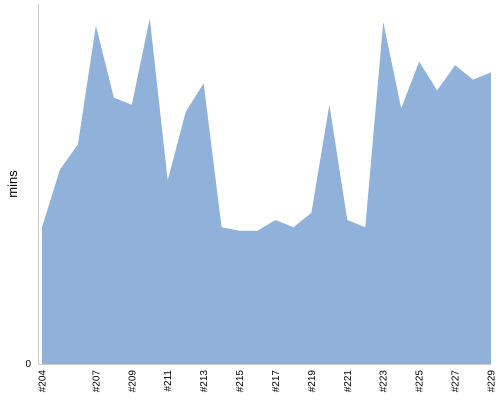 This screenshot has height=400, width=500. Describe the element at coordinates (492, 381) in the screenshot. I see `x-tick-label: #229` at that location.